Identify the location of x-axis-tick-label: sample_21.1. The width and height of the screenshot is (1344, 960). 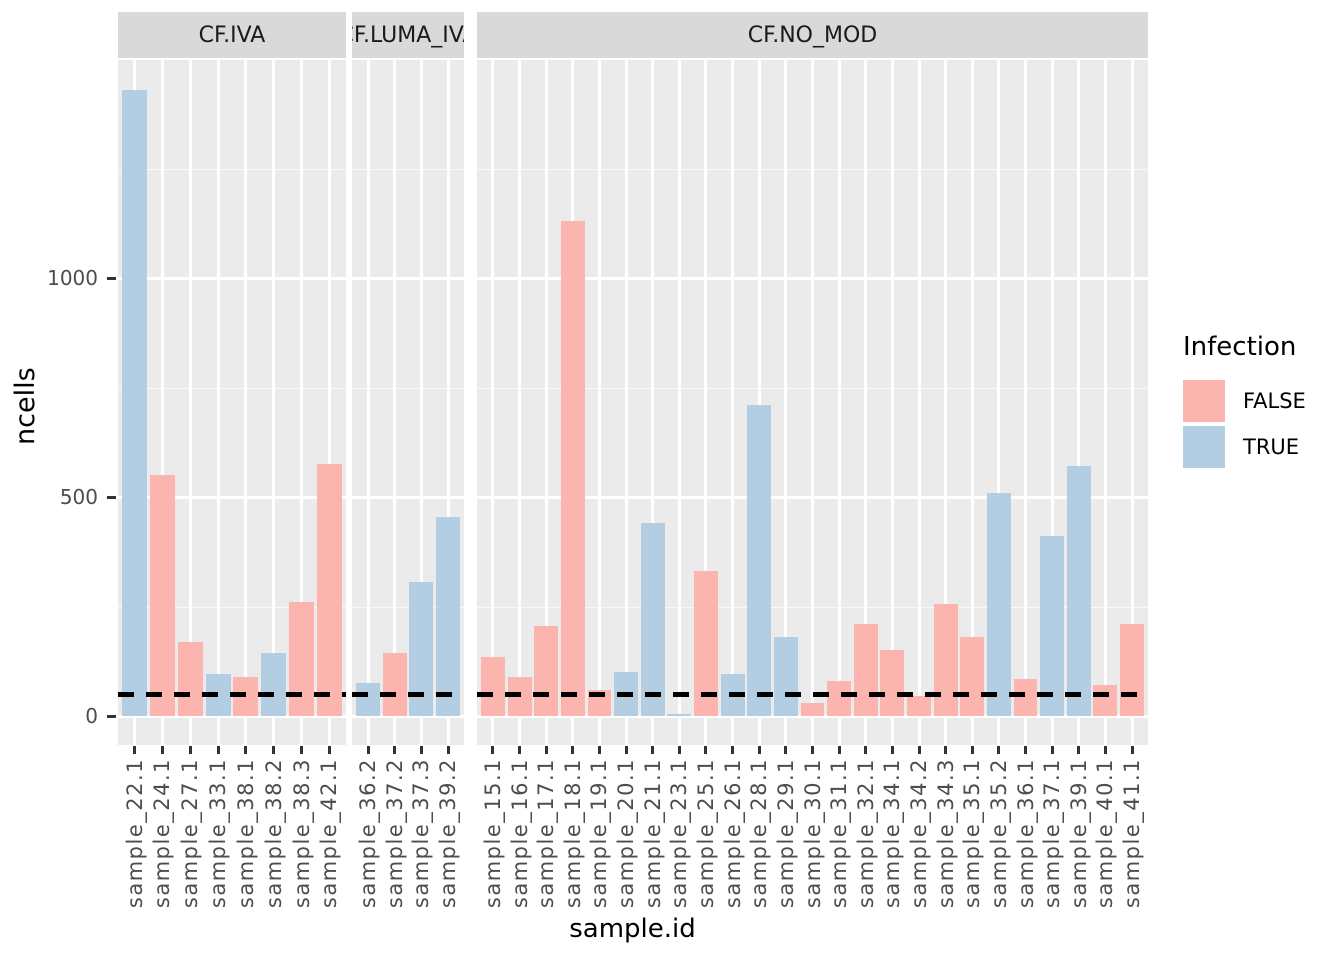
(652, 833).